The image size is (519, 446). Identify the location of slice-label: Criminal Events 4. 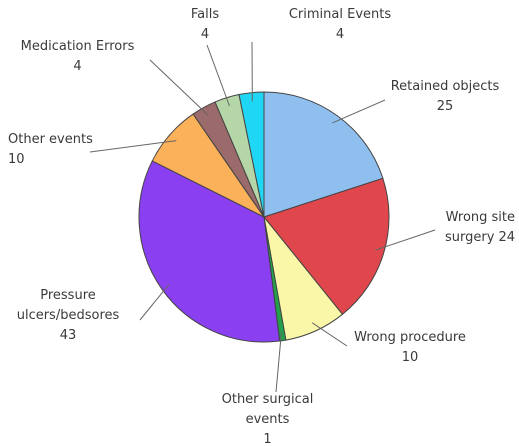
(340, 25).